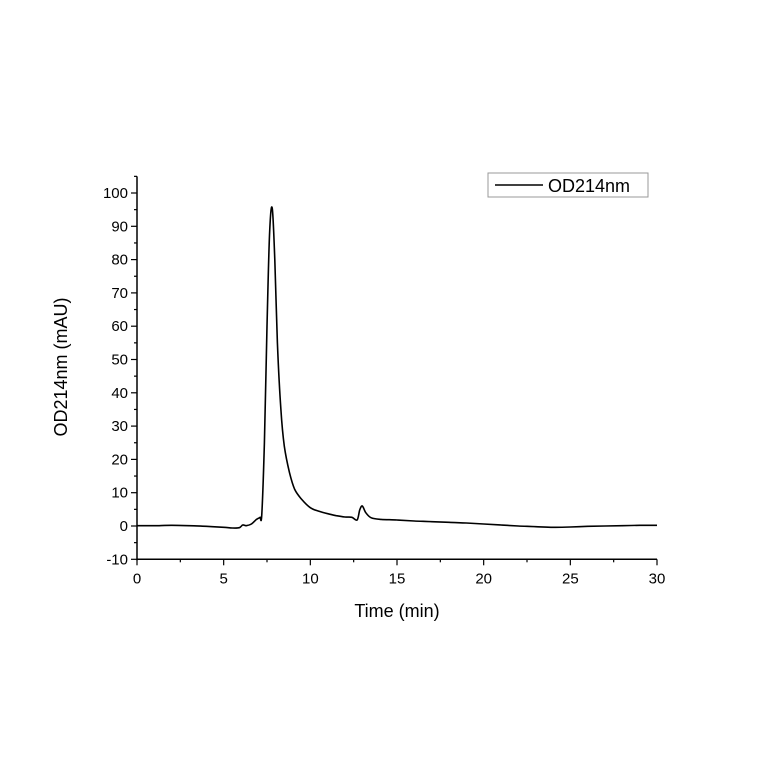 Image resolution: width=764 pixels, height=764 pixels. Describe the element at coordinates (119, 326) in the screenshot. I see `y-tick-label: 60` at that location.